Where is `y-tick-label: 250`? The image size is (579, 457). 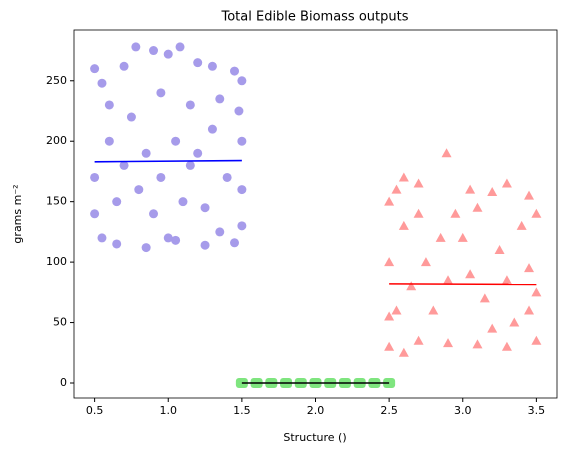 y-tick-label: 250 is located at coordinates (56, 80).